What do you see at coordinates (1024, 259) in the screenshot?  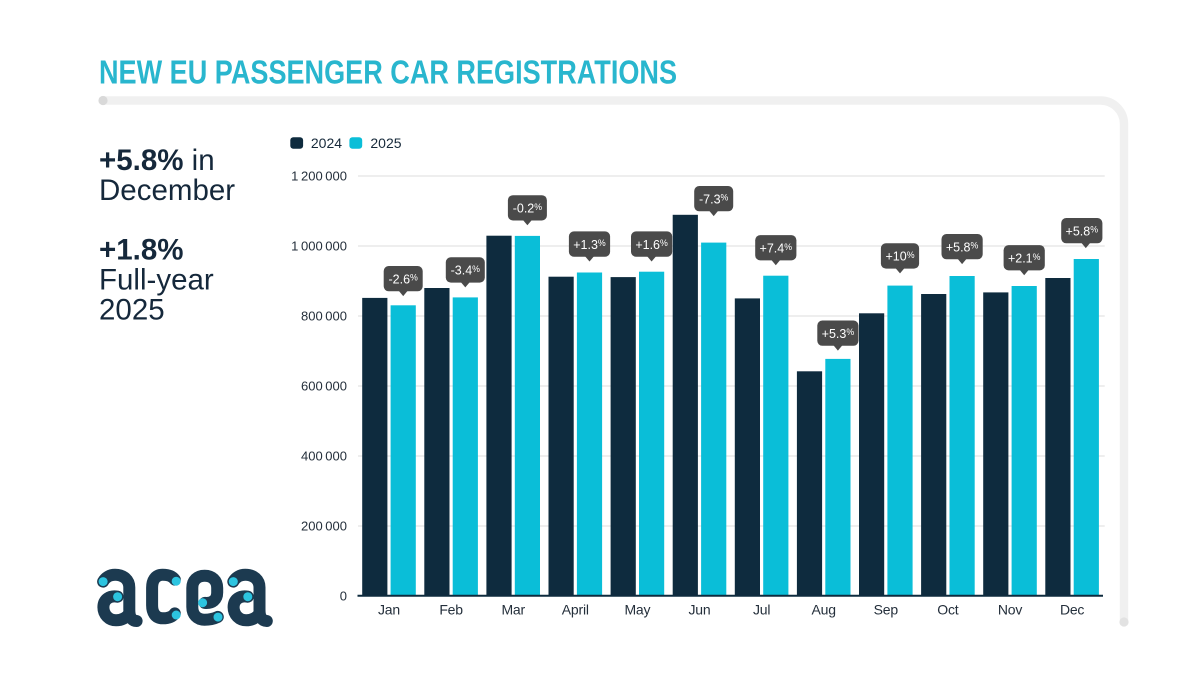 I see `svg-text: +2.1%` at bounding box center [1024, 259].